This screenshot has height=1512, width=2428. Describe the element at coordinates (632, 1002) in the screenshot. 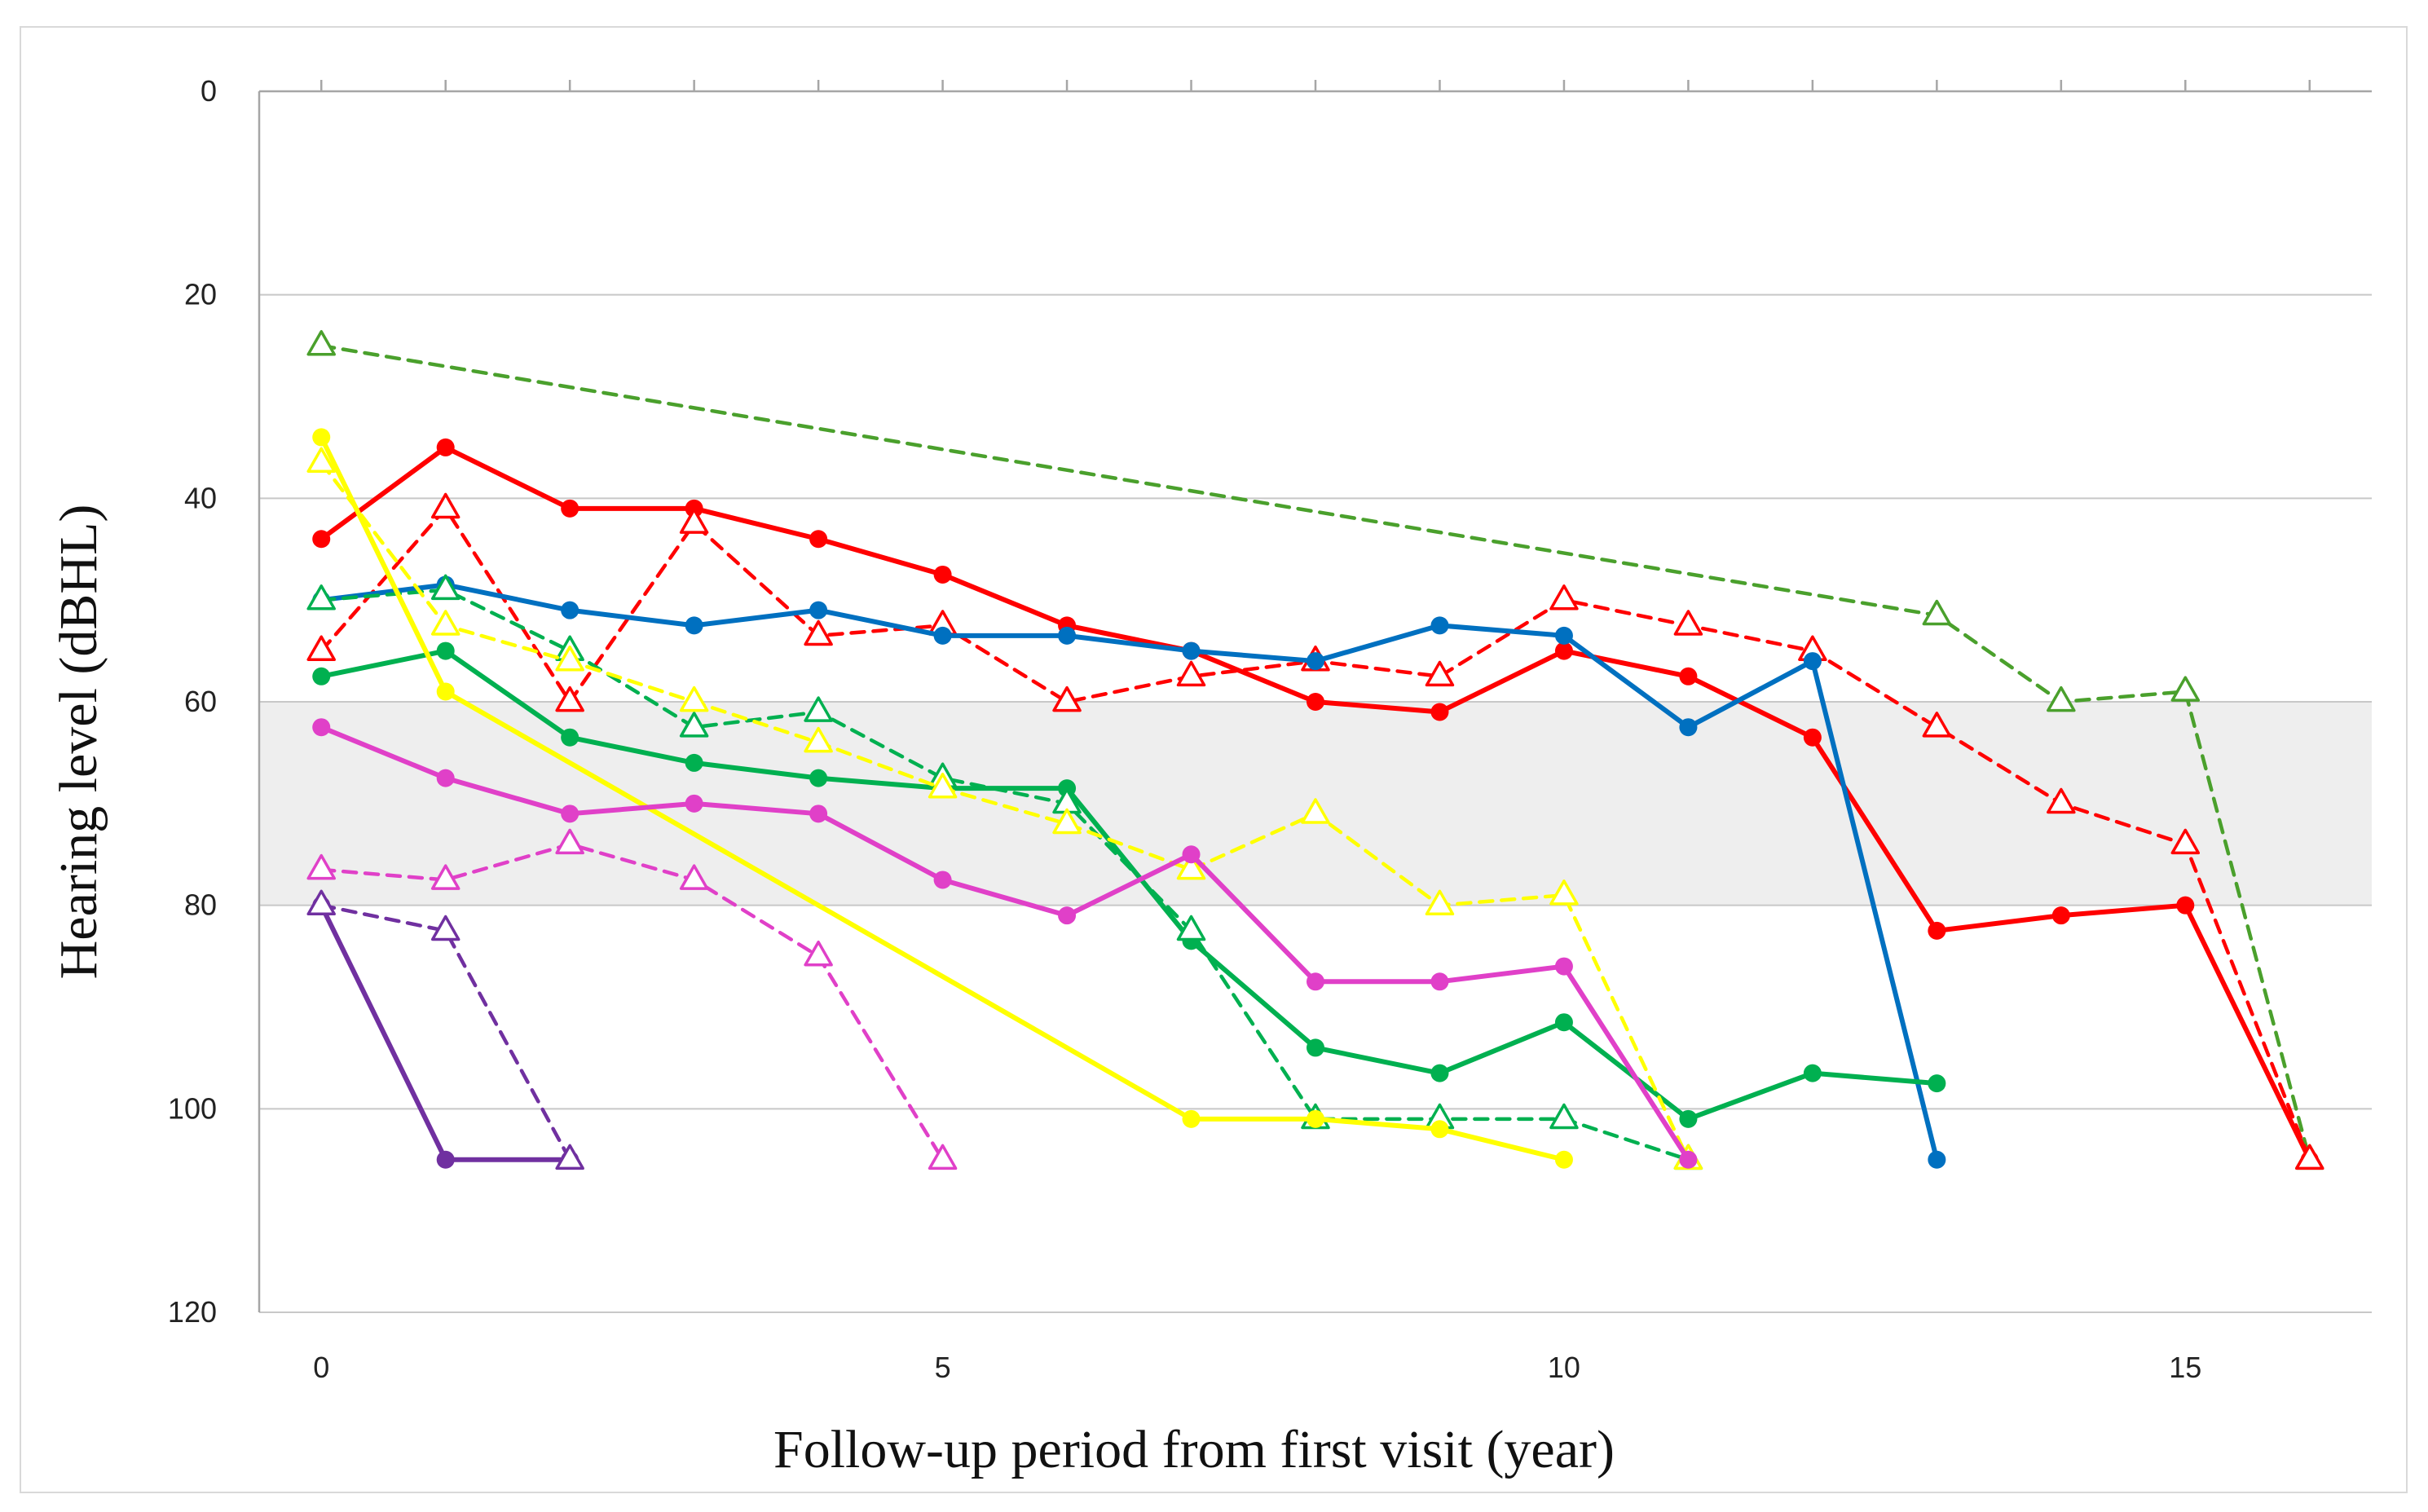

I see `series-line-pink-dashed` at that location.